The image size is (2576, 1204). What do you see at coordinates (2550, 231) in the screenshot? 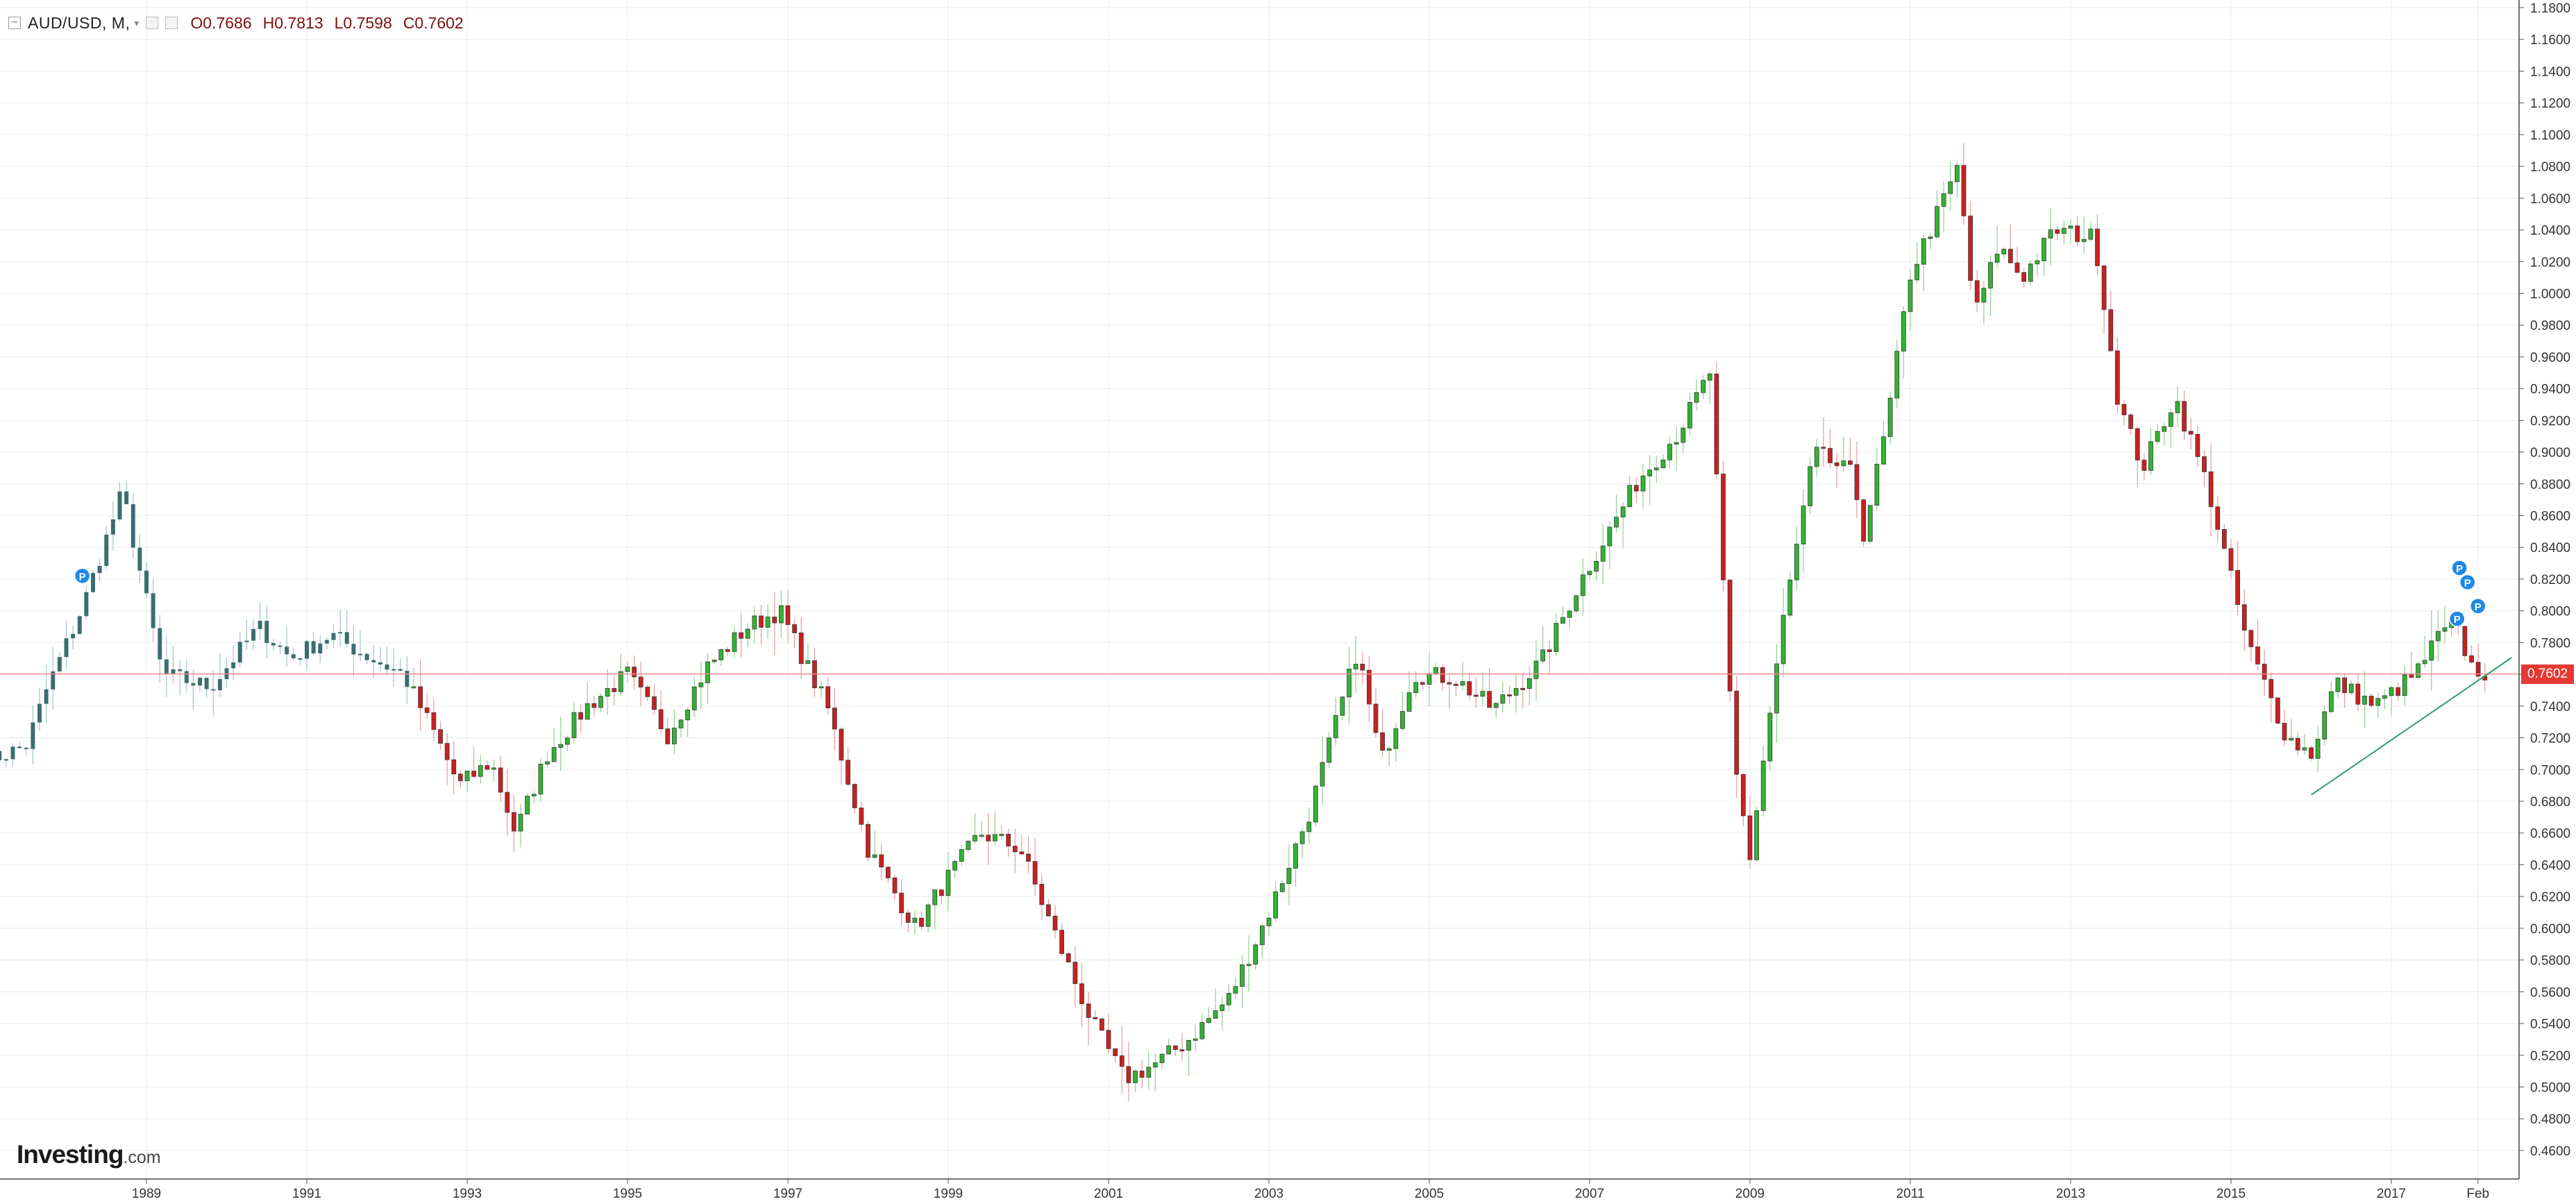
I see `y-tick-label: 1.0400` at bounding box center [2550, 231].